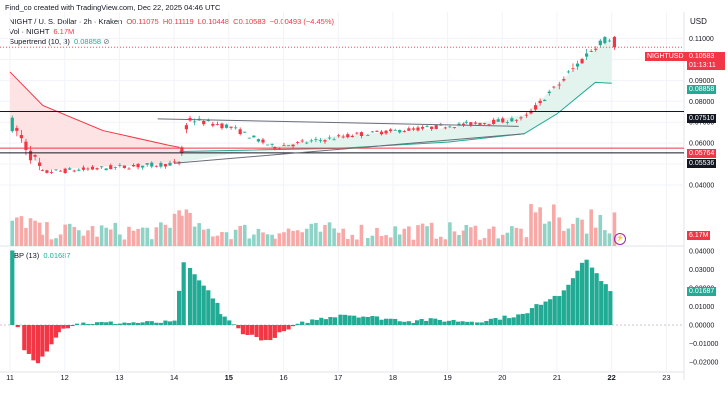 The height and width of the screenshot is (416, 728). What do you see at coordinates (41, 31) in the screenshot?
I see `volume-legend: Vol · NIGHT 6.17M` at bounding box center [41, 31].